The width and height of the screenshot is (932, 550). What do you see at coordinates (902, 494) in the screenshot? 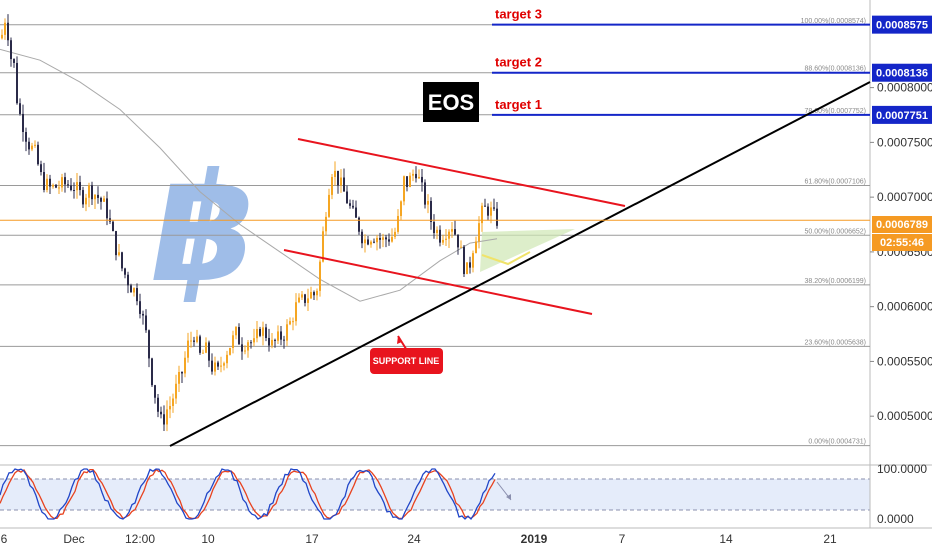
I see `oscillator-axis: 100.0000 0.0000` at bounding box center [902, 494].